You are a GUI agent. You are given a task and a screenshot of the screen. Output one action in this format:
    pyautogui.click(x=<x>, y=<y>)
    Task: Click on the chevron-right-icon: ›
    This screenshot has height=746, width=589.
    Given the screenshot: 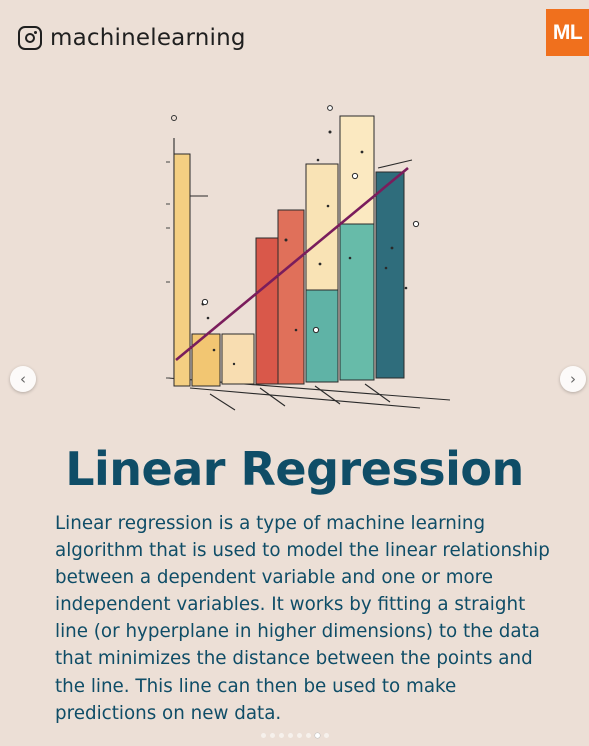 What is the action you would take?
    pyautogui.click(x=573, y=379)
    